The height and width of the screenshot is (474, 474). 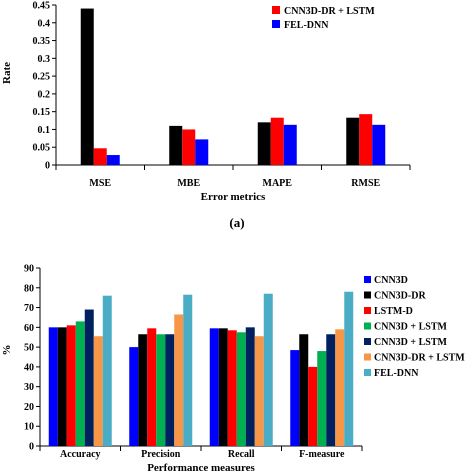 I want to click on legend-label: CNN3D, so click(x=391, y=280).